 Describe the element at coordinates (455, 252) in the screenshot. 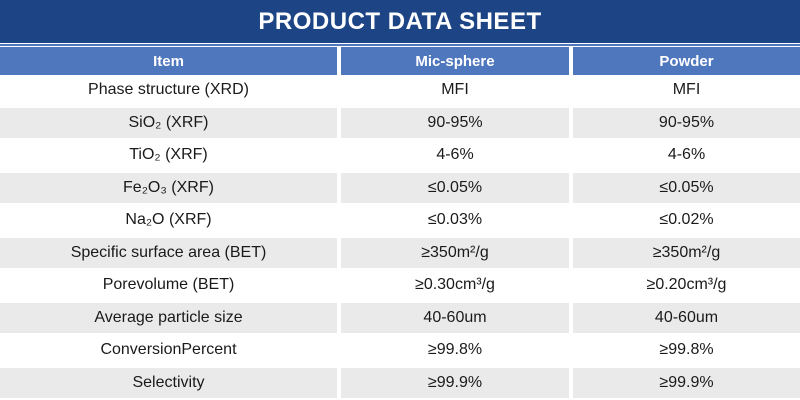

I see `cell-mic-sphere: ≥350m²/g` at that location.